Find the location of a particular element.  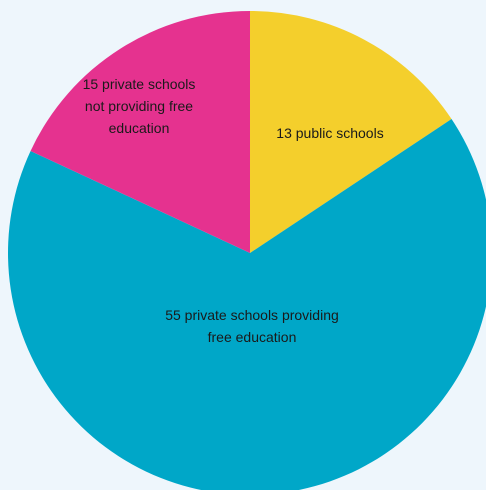

pie-slice-label-line: education is located at coordinates (139, 128).